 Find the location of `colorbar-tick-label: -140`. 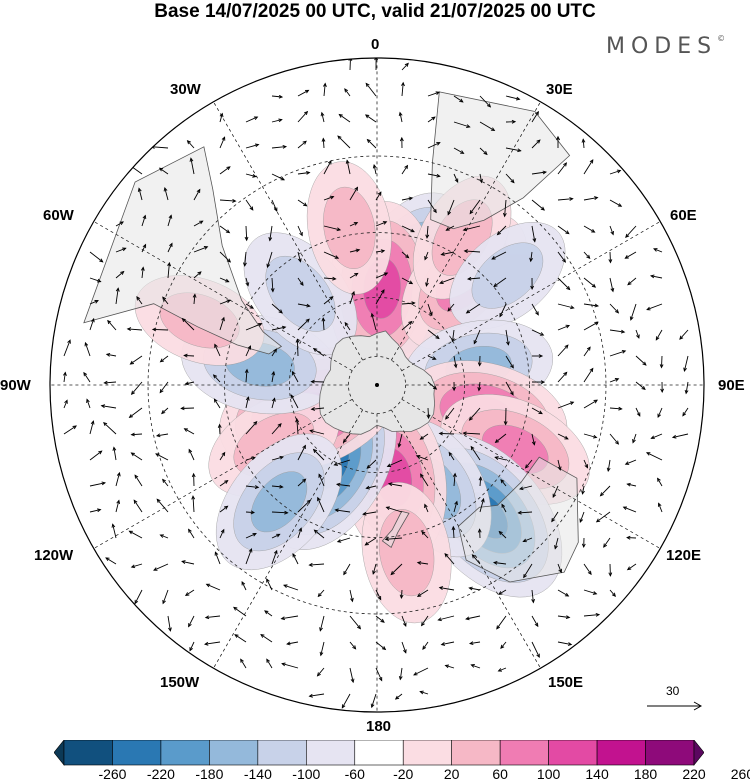

colorbar-tick-label: -140 is located at coordinates (257, 774).